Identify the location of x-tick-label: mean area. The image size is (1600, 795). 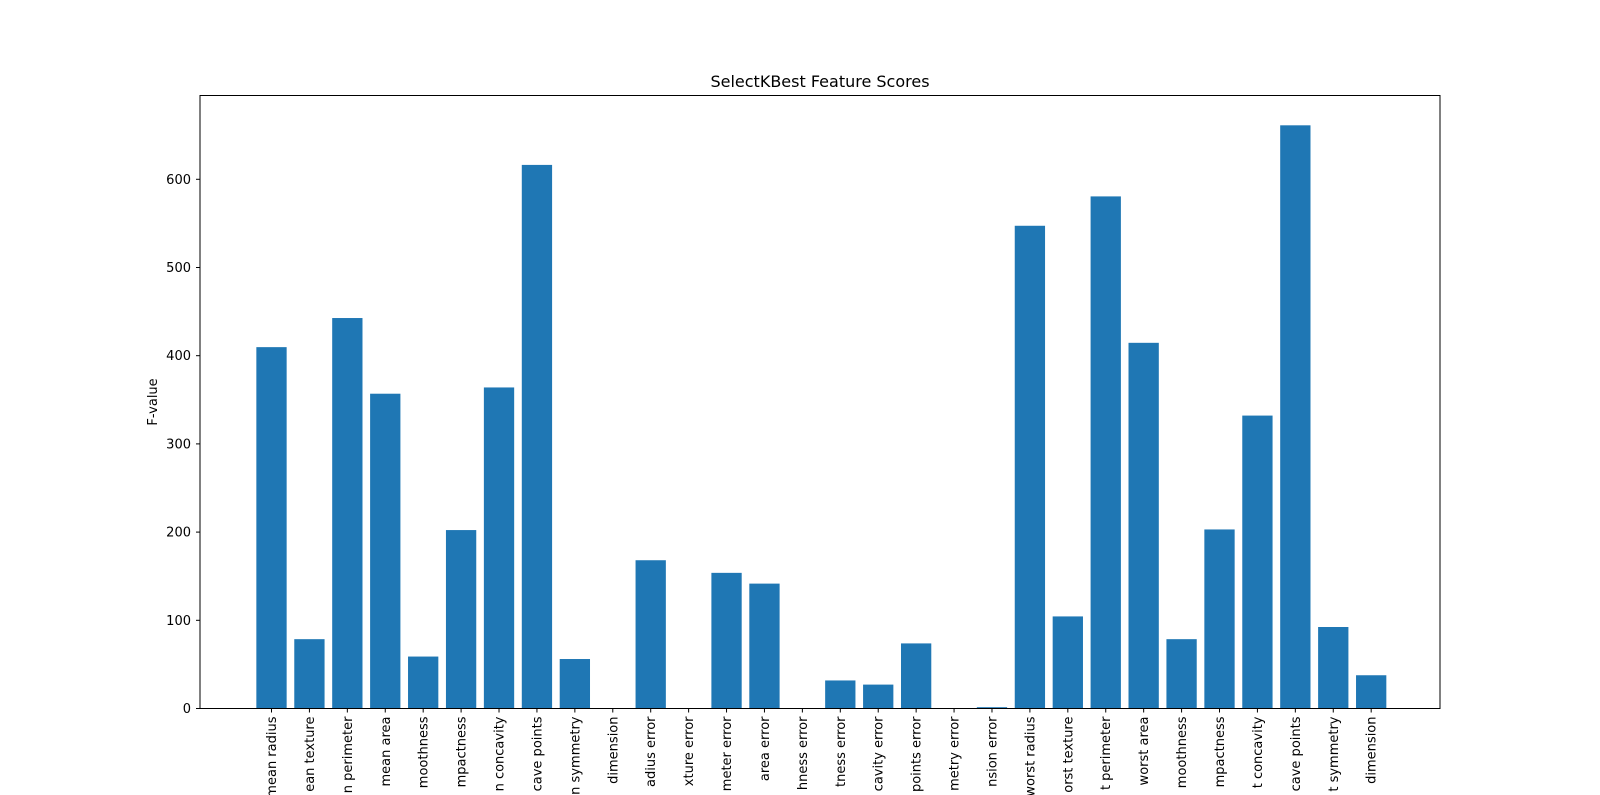
(386, 752).